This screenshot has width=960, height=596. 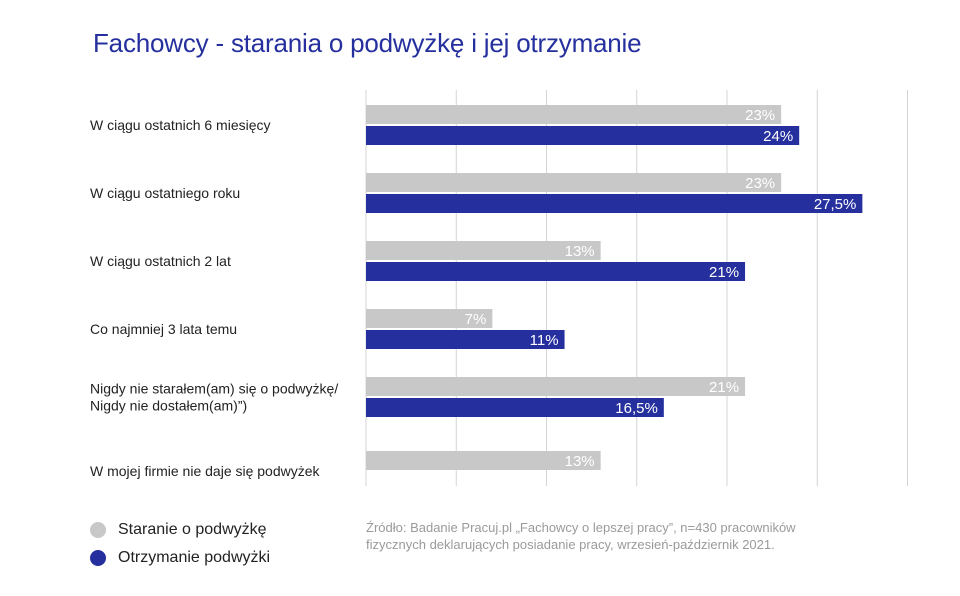 What do you see at coordinates (163, 329) in the screenshot?
I see `category-label: Co najmniej 3 lata temu` at bounding box center [163, 329].